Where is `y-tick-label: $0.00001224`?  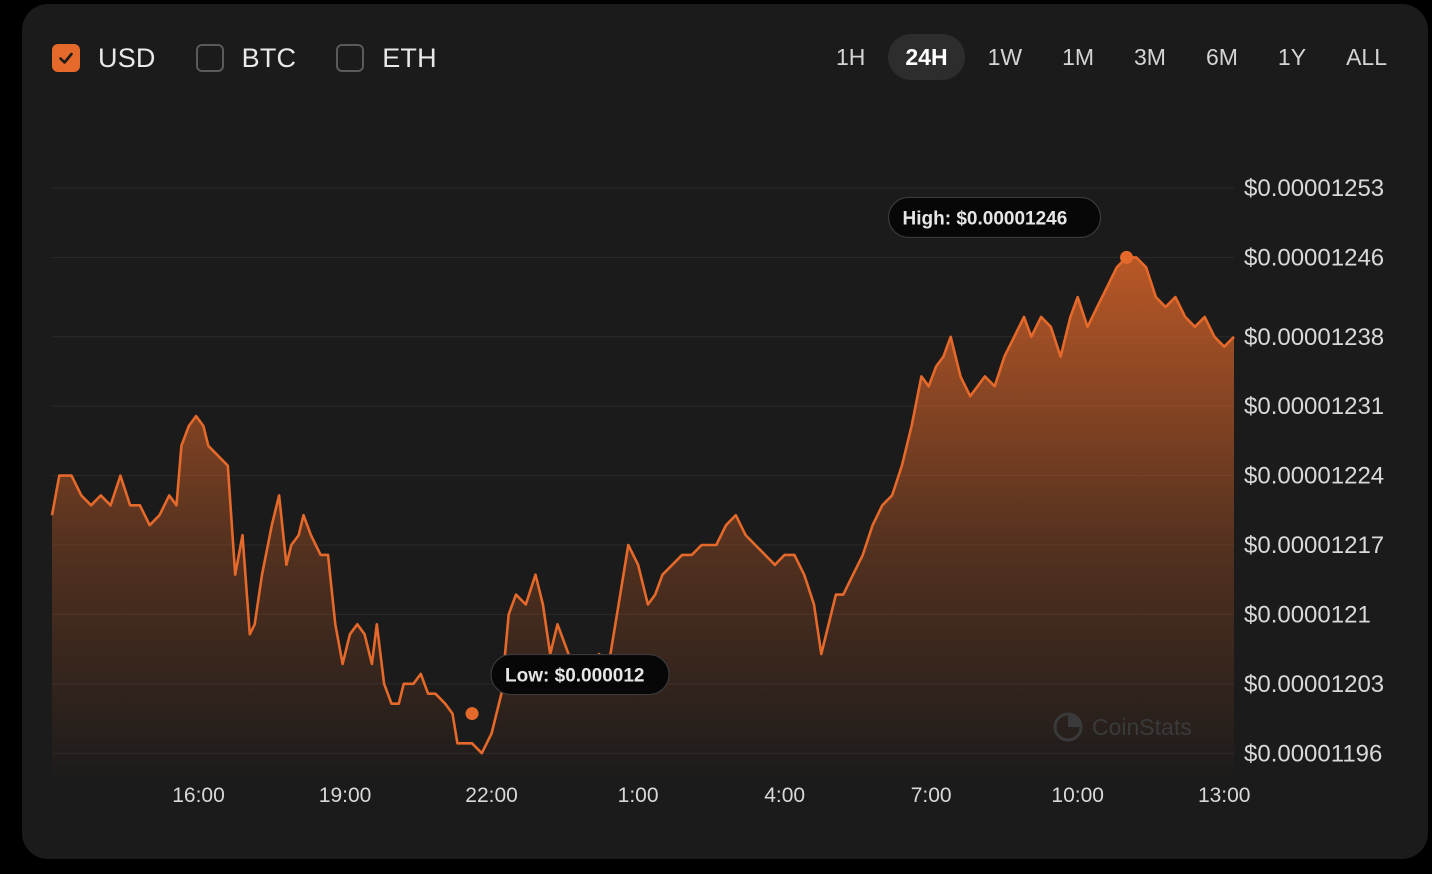
y-tick-label: $0.00001224 is located at coordinates (1314, 476).